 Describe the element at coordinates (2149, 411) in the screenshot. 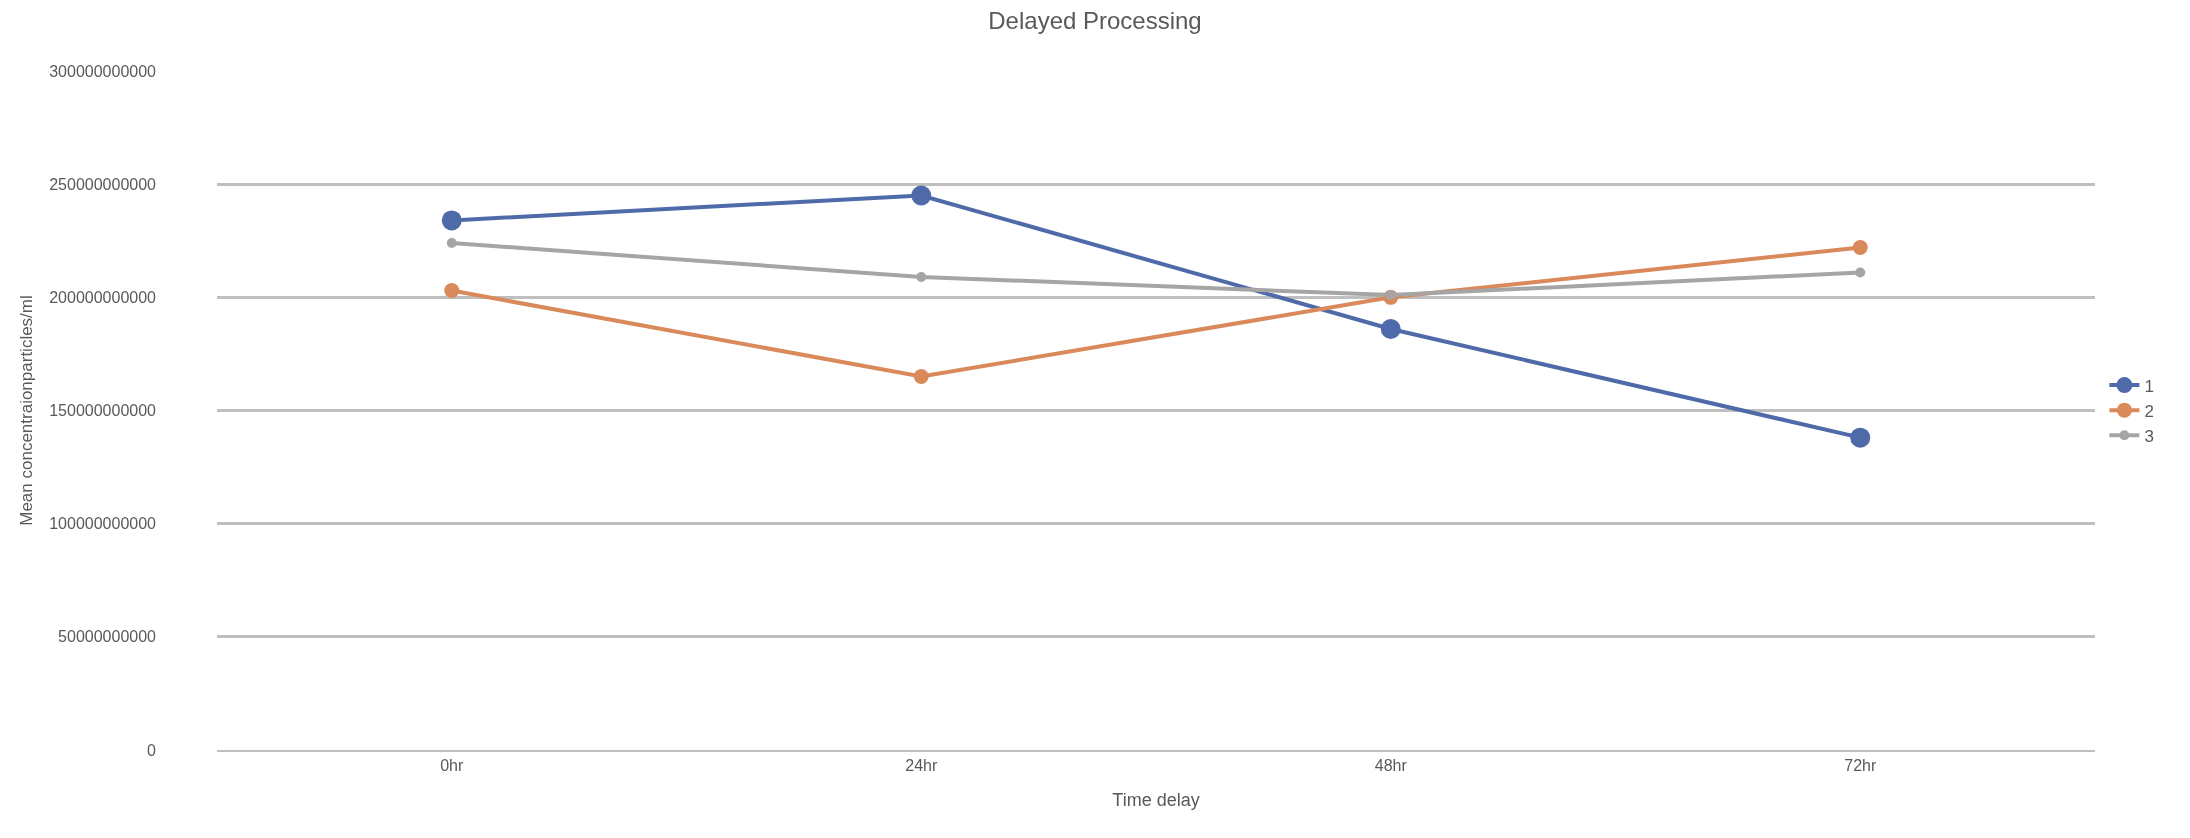

I see `legend-label: 2` at that location.